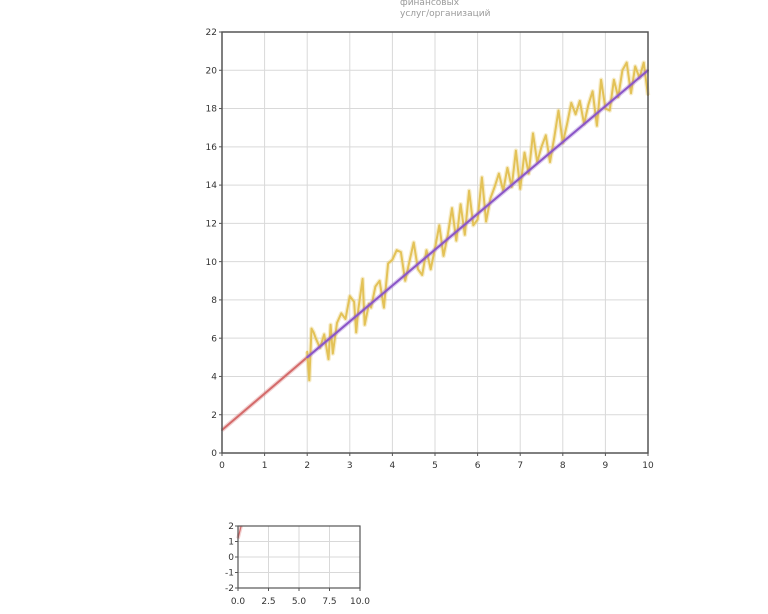  What do you see at coordinates (520, 466) in the screenshot?
I see `x-tick-label: 7` at bounding box center [520, 466].